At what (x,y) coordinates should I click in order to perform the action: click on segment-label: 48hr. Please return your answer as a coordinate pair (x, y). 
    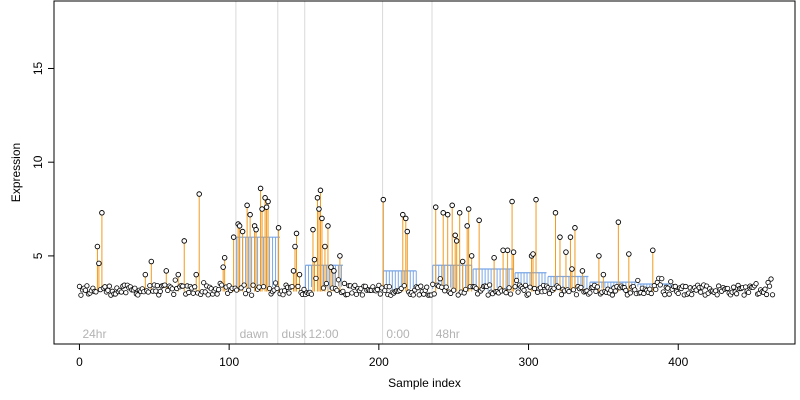
    Looking at the image, I should click on (448, 334).